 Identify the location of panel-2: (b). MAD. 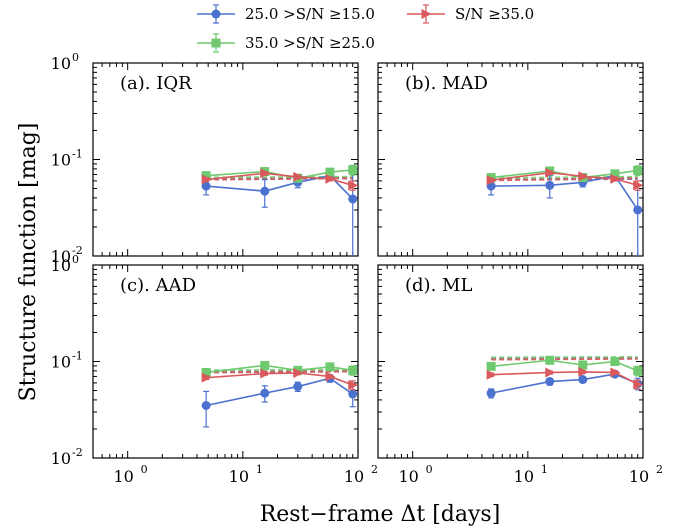
(510, 159).